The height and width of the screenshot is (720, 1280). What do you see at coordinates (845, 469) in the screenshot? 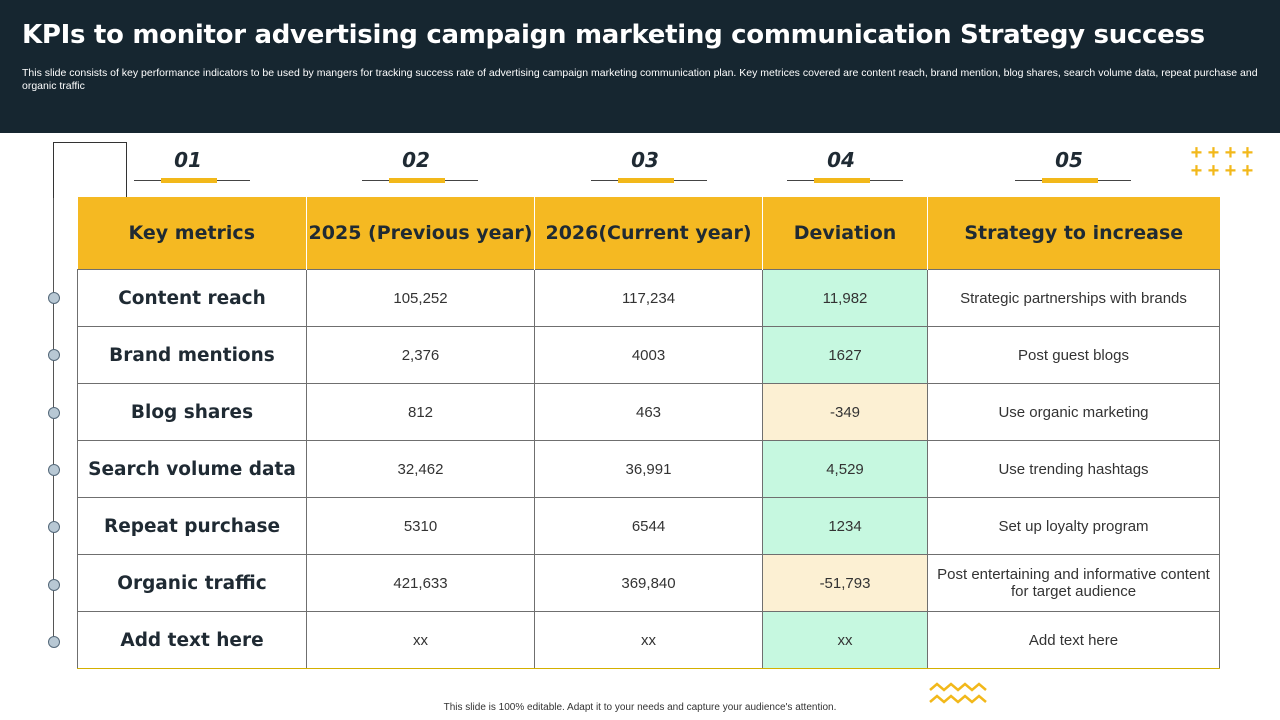
I see `deviation-cell: 4,529` at bounding box center [845, 469].